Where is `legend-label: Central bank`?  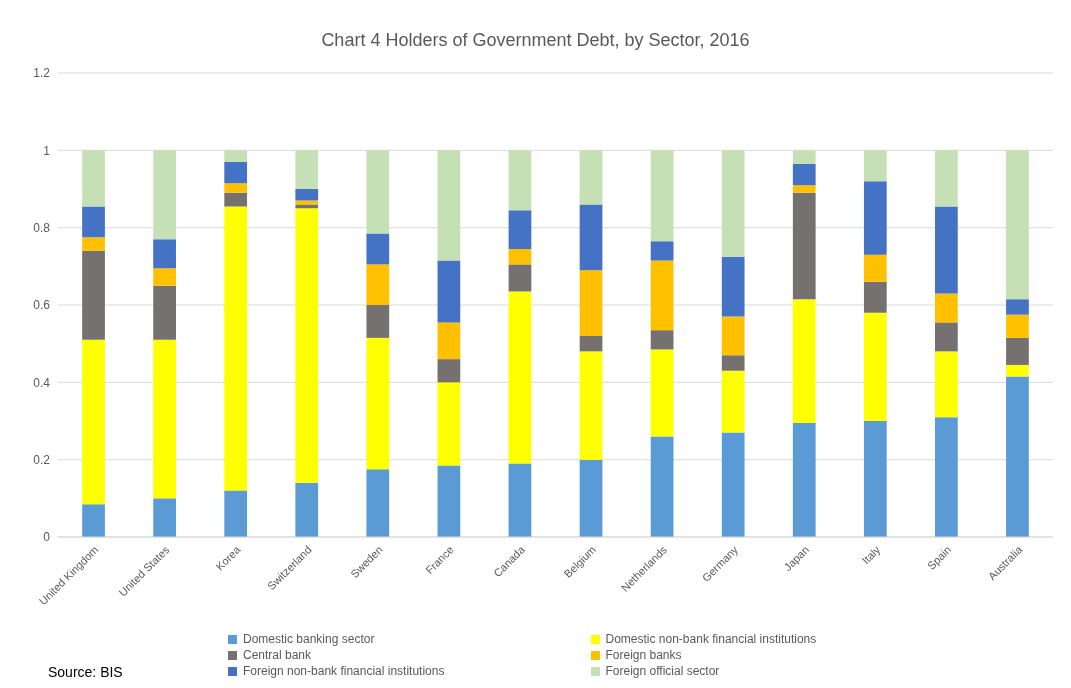 legend-label: Central bank is located at coordinates (277, 655).